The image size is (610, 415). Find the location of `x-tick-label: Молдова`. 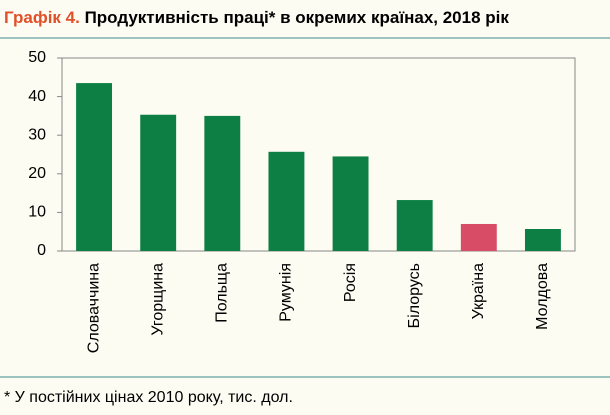

x-tick-label: Молдова is located at coordinates (542, 296).